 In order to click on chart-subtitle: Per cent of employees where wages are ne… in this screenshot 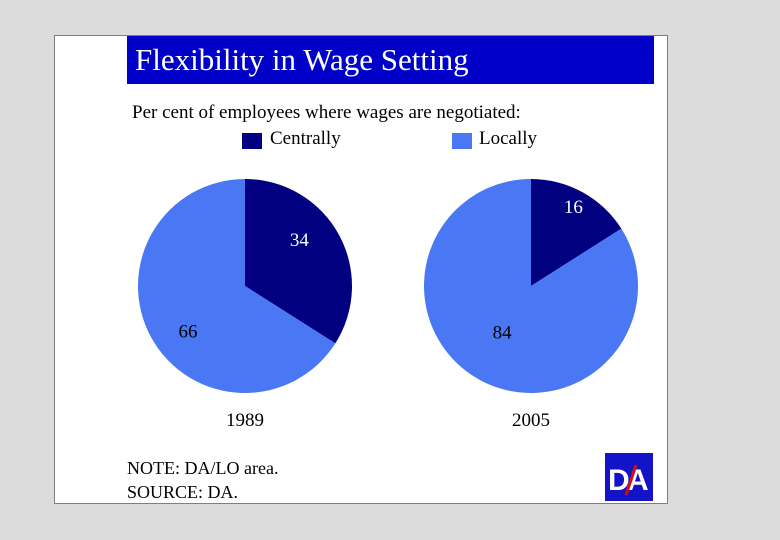, I will do `click(326, 112)`.